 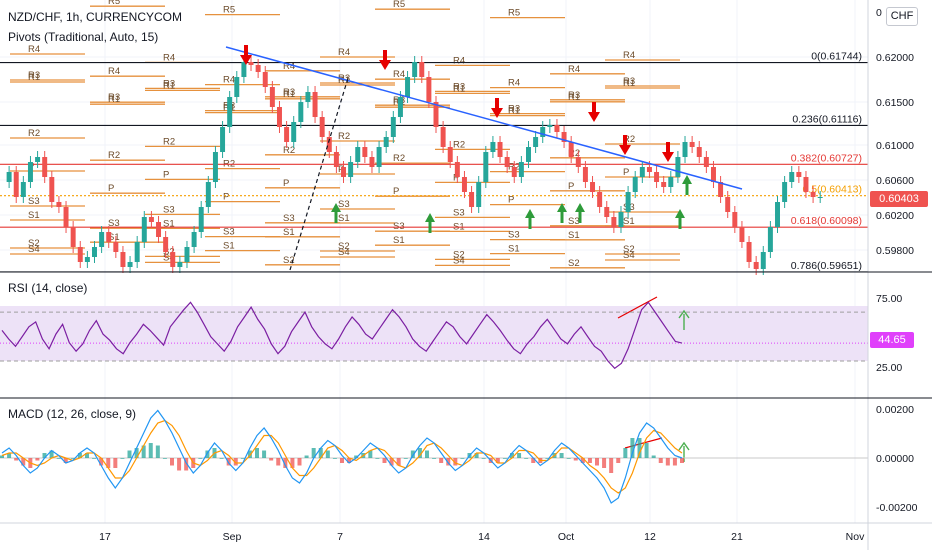 What do you see at coordinates (902, 16) in the screenshot?
I see `currency-button: CHF` at bounding box center [902, 16].